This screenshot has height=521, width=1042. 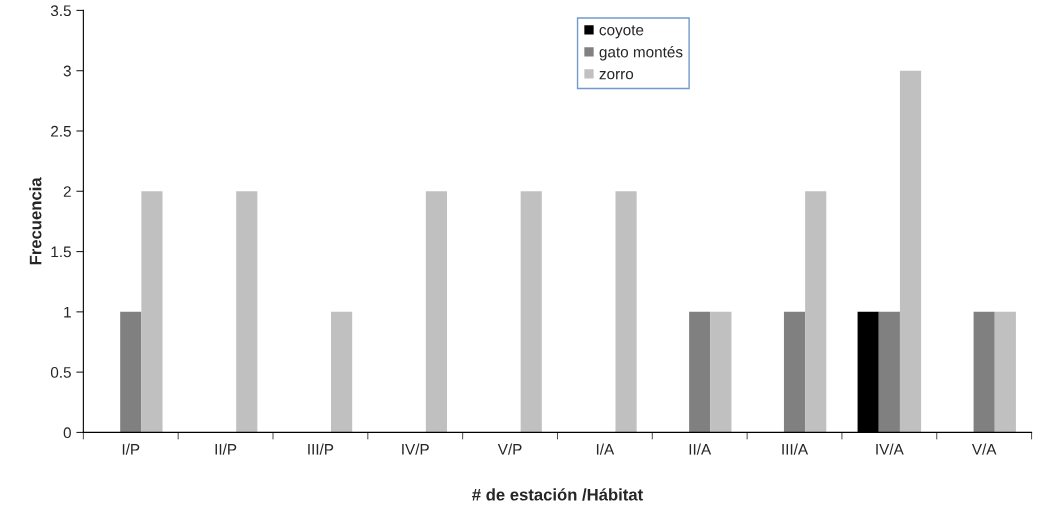 I want to click on x-tick-label: V/P, so click(x=509, y=449).